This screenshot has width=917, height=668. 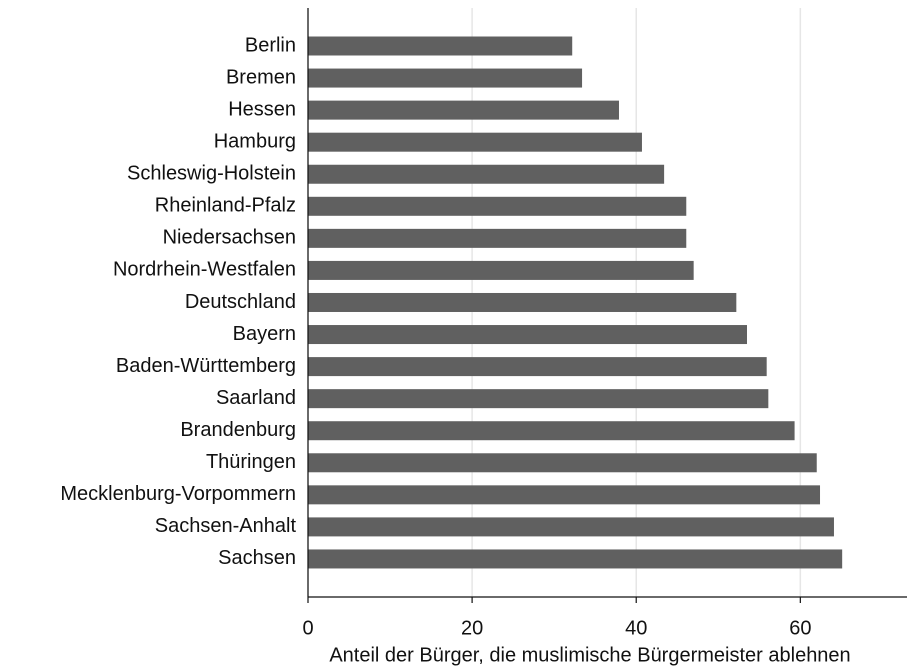 I want to click on x-tick-label: 20, so click(x=472, y=628).